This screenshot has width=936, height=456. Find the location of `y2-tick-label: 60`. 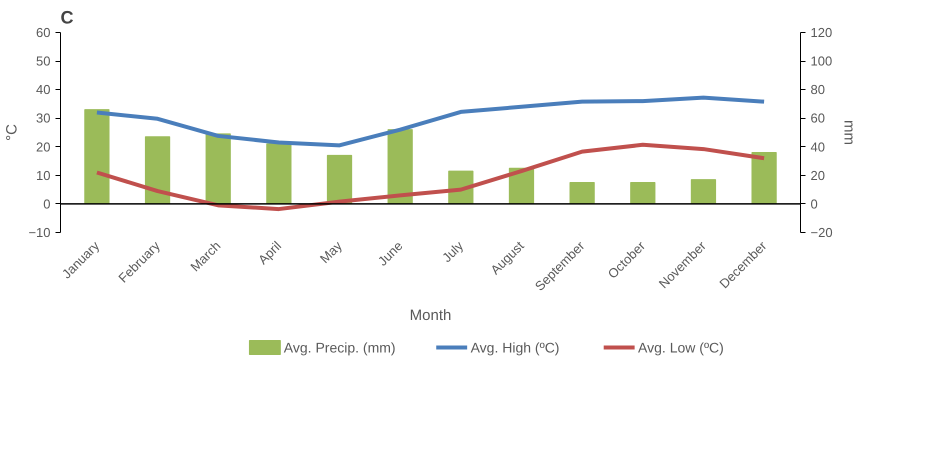

y2-tick-label: 60 is located at coordinates (817, 118).